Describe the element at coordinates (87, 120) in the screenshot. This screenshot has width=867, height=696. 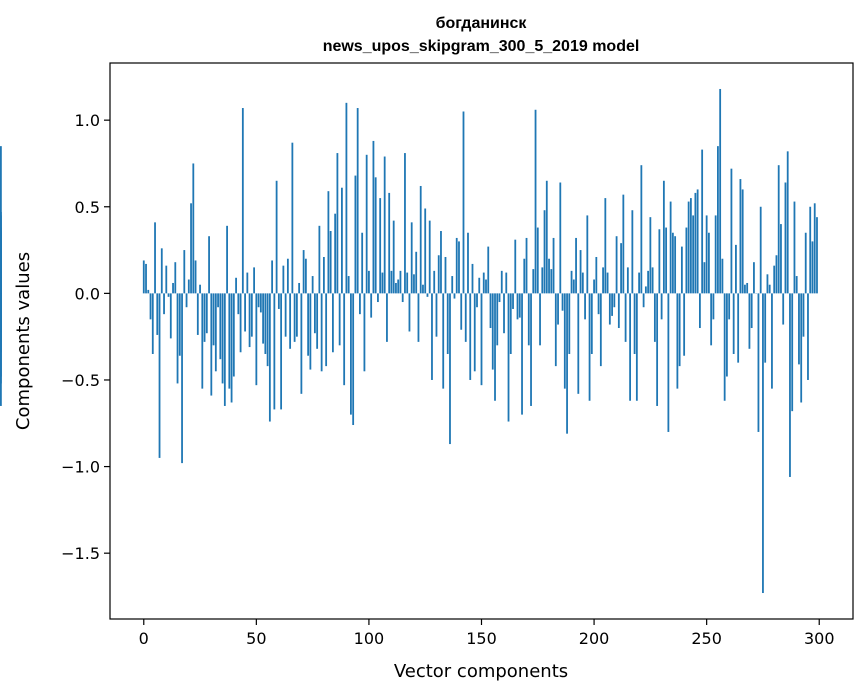
I see `y-tick-label: 1.0` at that location.